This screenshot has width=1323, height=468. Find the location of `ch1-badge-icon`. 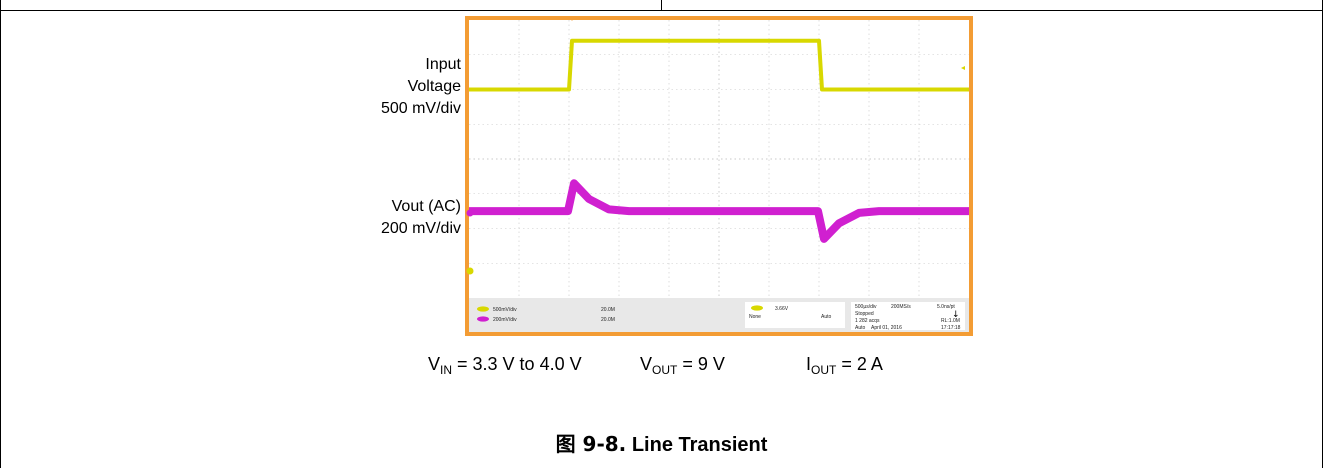

ch1-badge-icon is located at coordinates (483, 309).